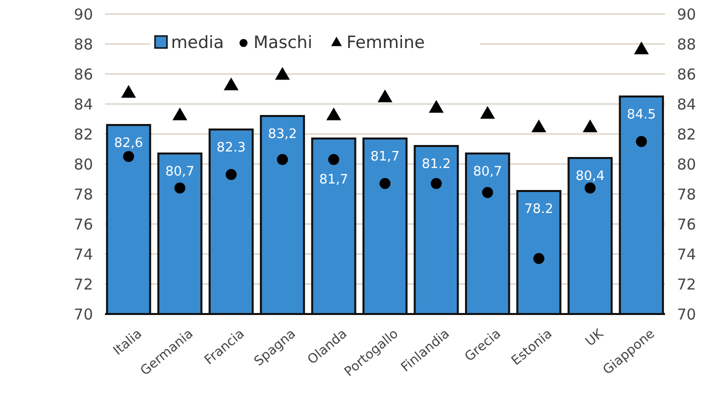  What do you see at coordinates (686, 74) in the screenshot?
I see `y2-tick-label: 86` at bounding box center [686, 74].